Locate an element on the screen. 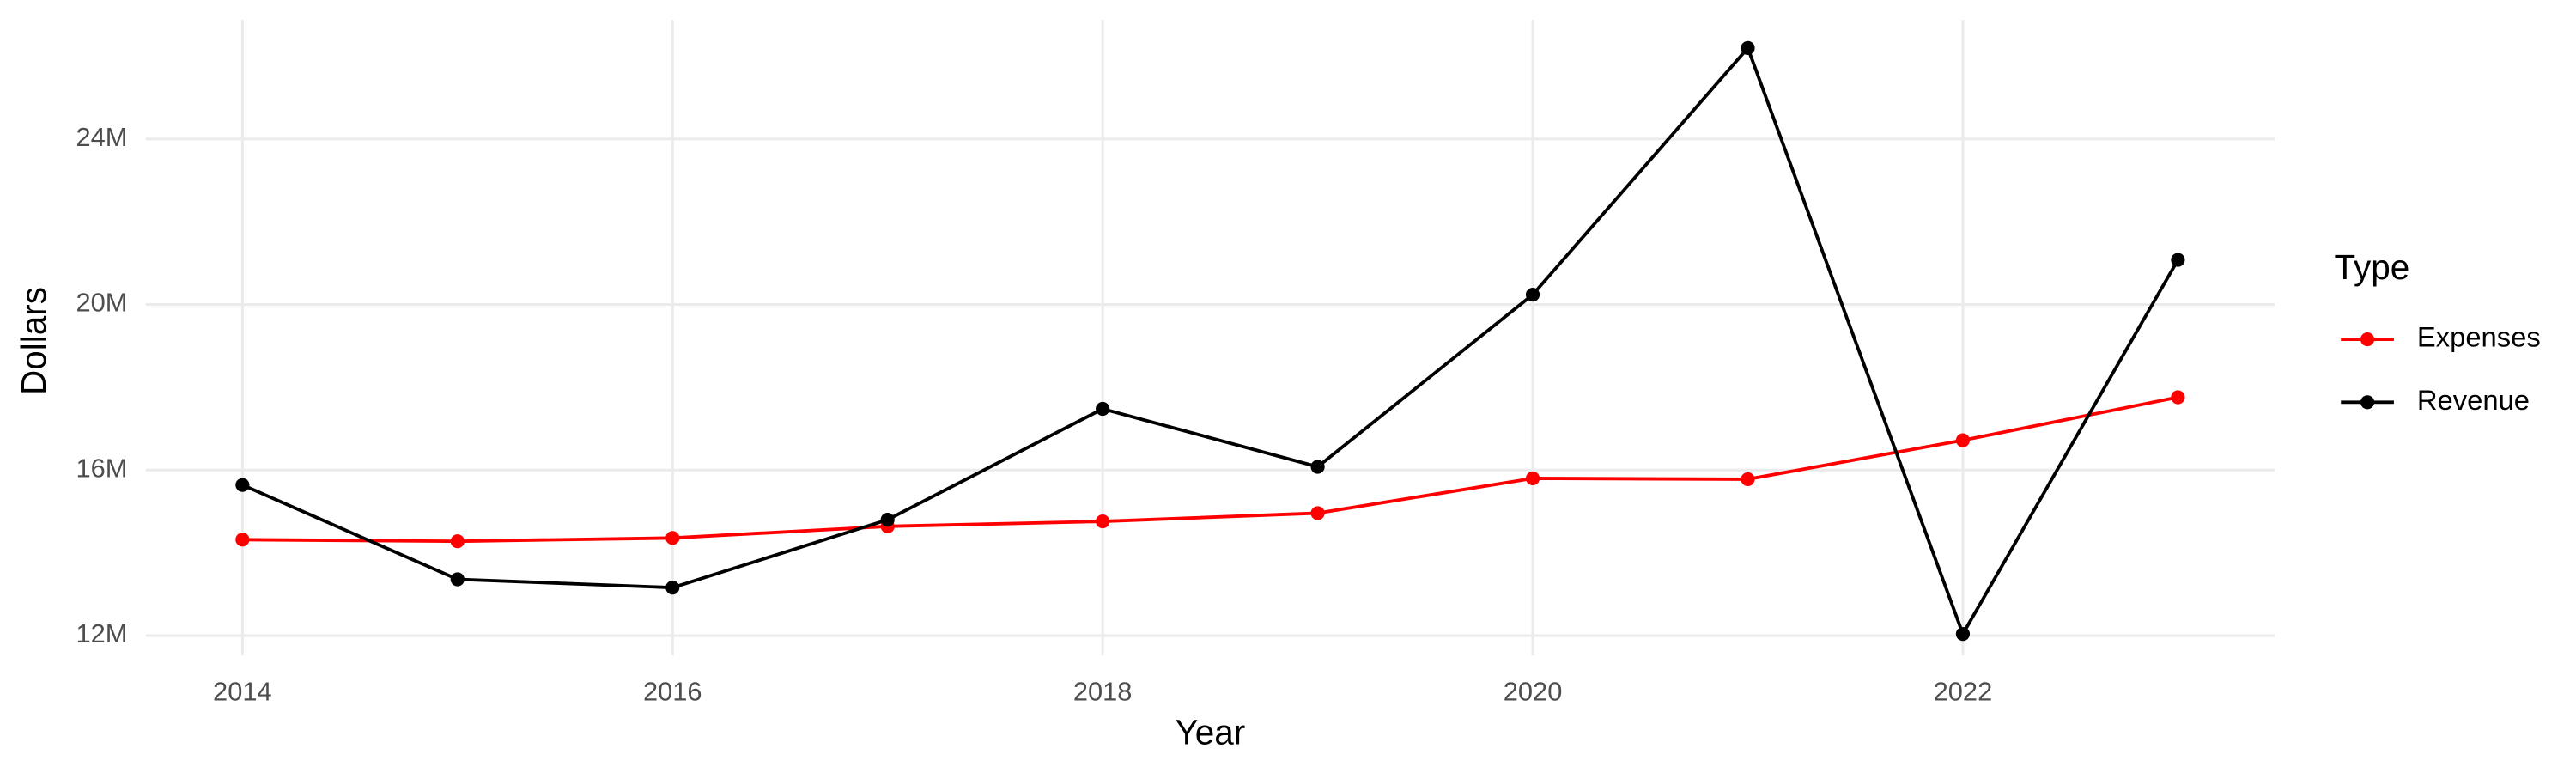 The image size is (2576, 773). y-tick-label: 12M is located at coordinates (101, 633).